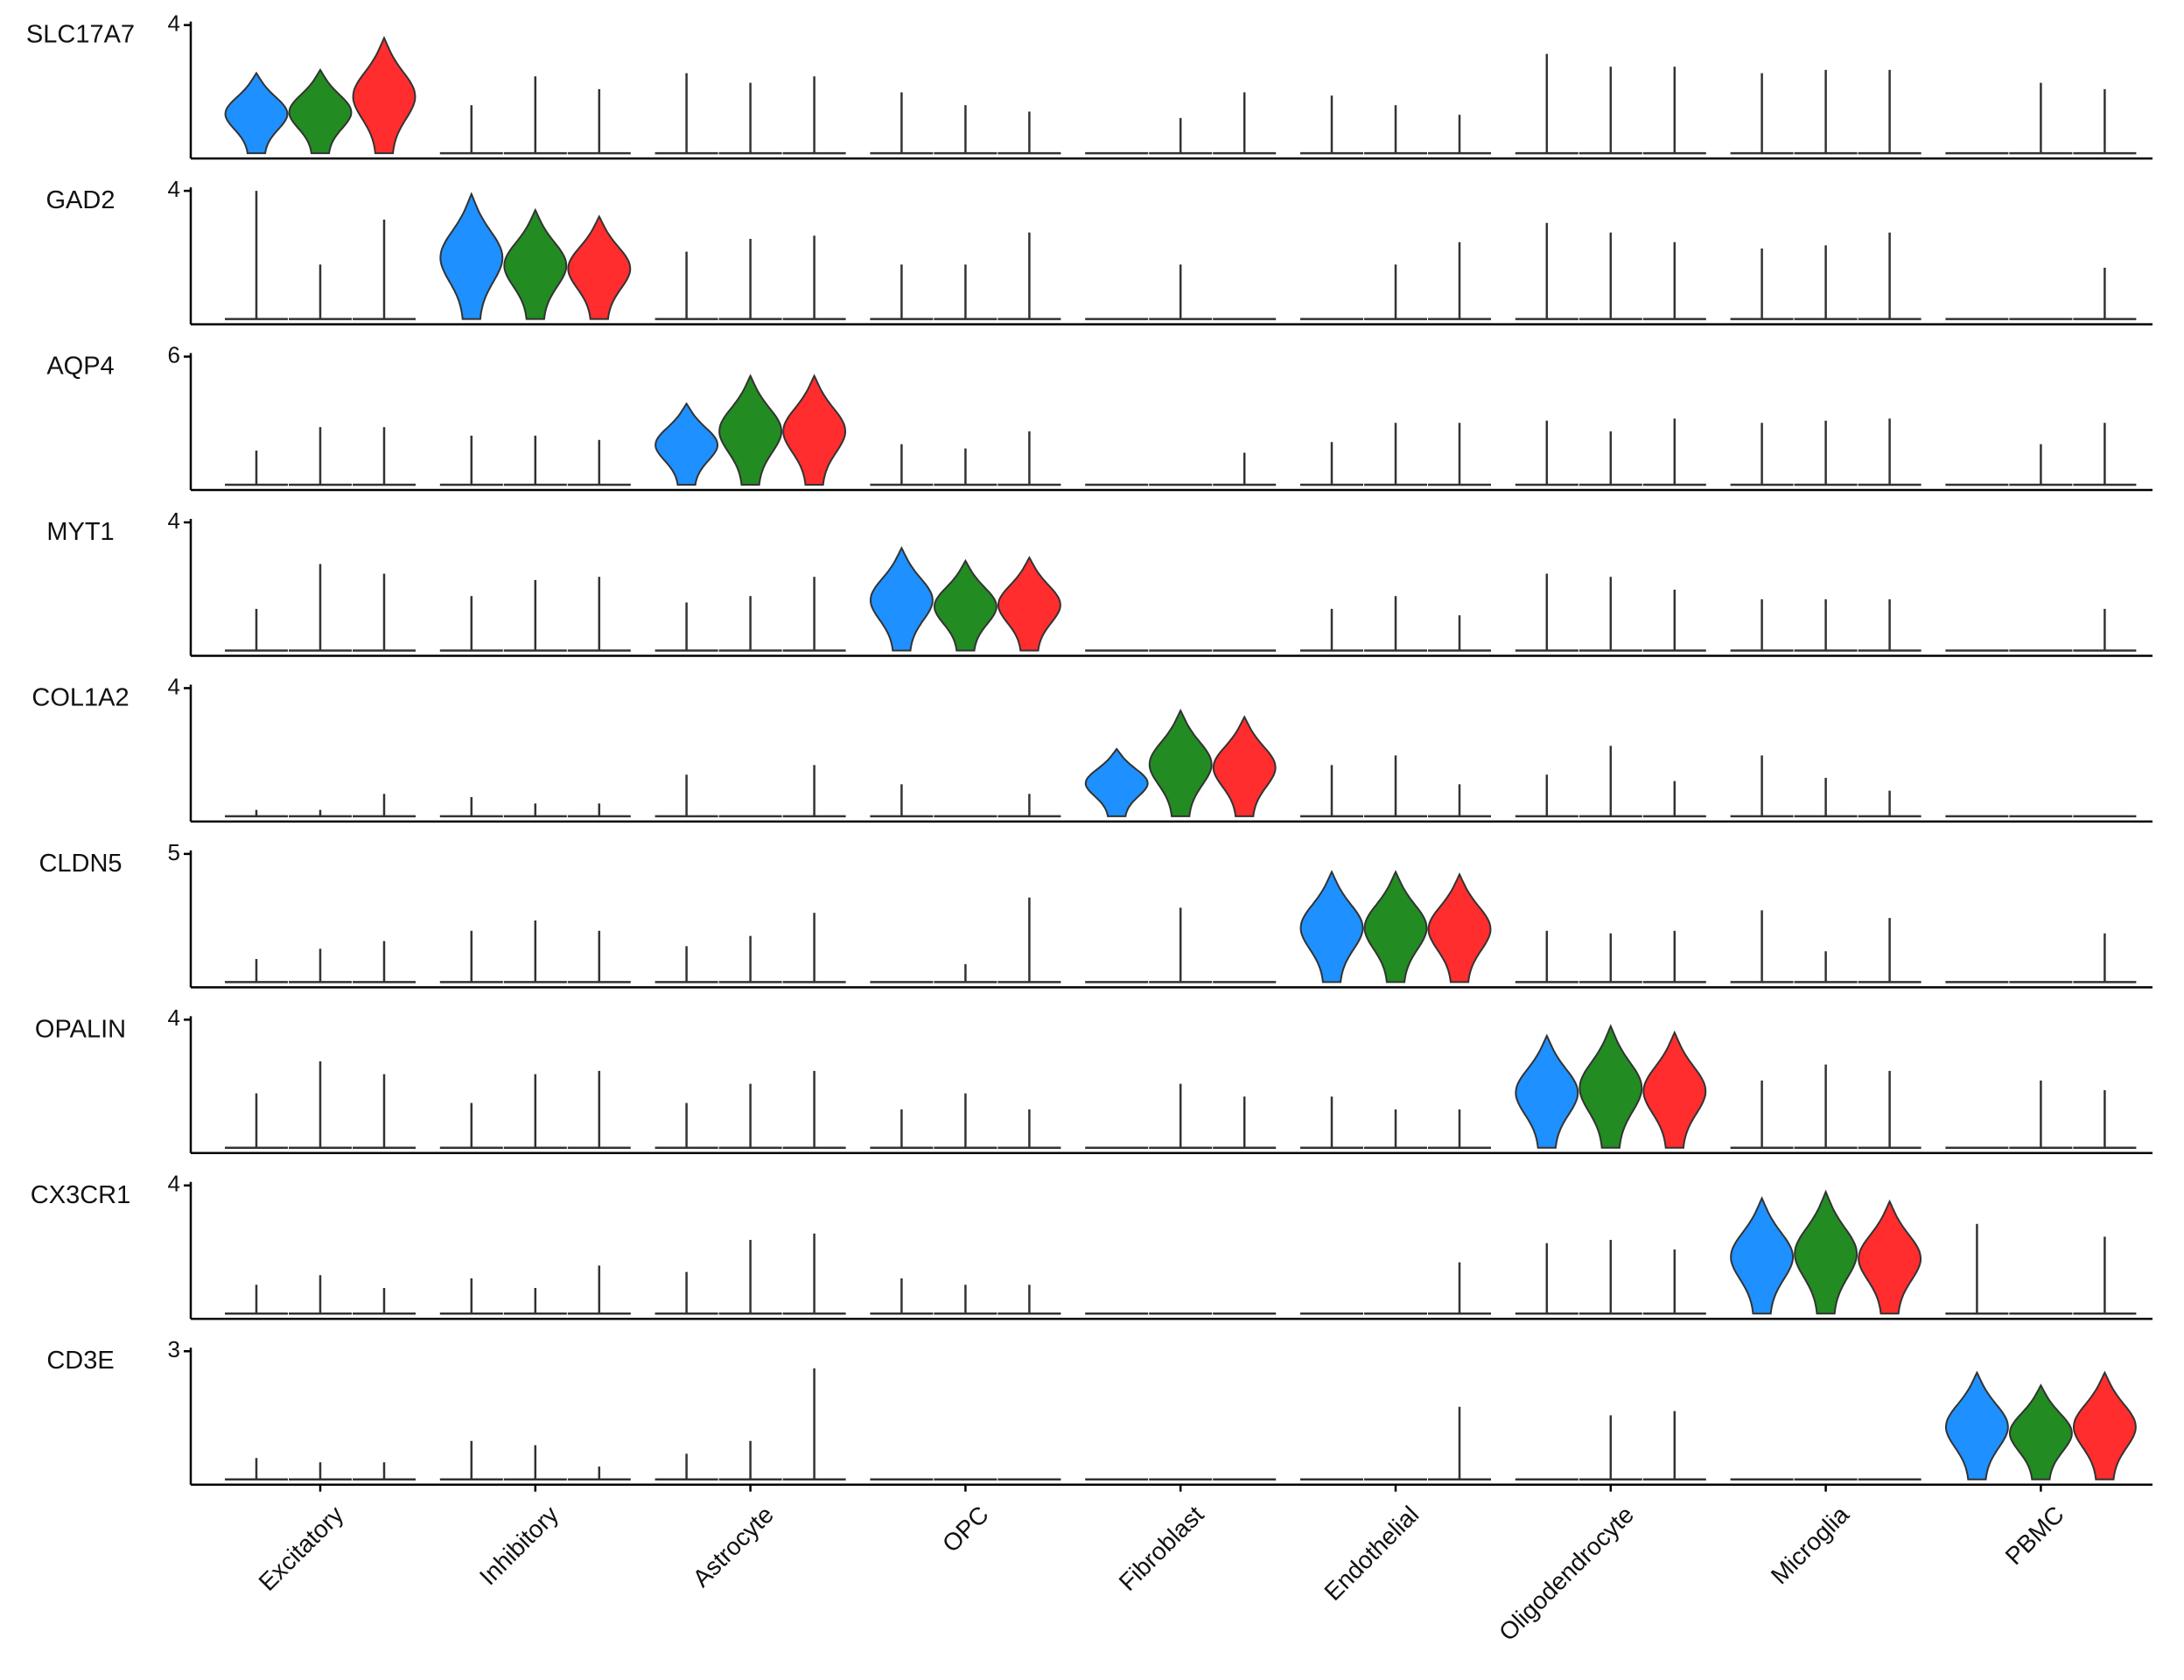 Image resolution: width=2184 pixels, height=1680 pixels. What do you see at coordinates (174, 354) in the screenshot?
I see `y-tick-label: 6` at bounding box center [174, 354].